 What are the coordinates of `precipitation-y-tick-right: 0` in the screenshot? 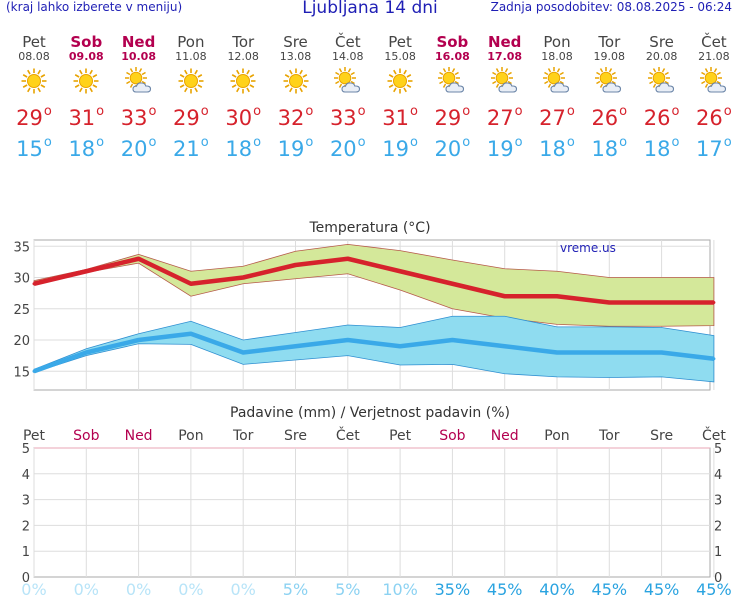 It's located at (718, 578).